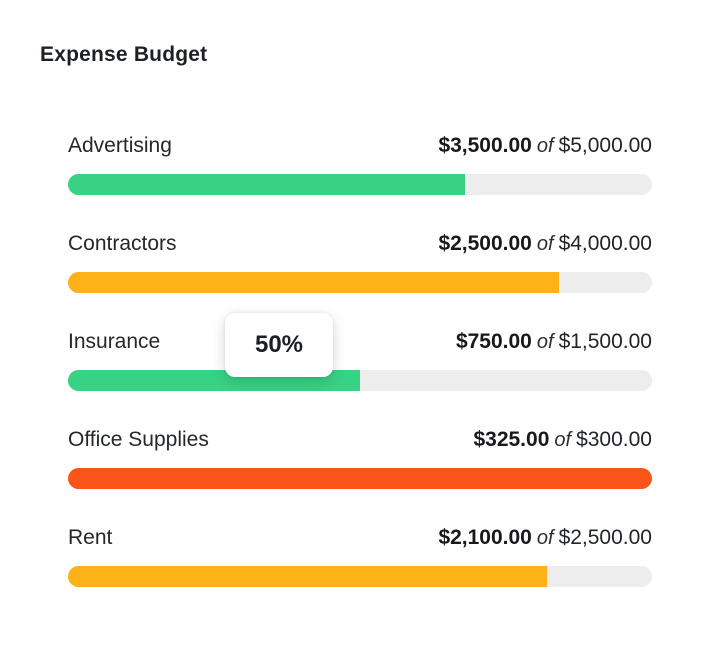 The height and width of the screenshot is (650, 720). I want to click on amount-text: $2,500.00 of $4,000.00, so click(545, 244).